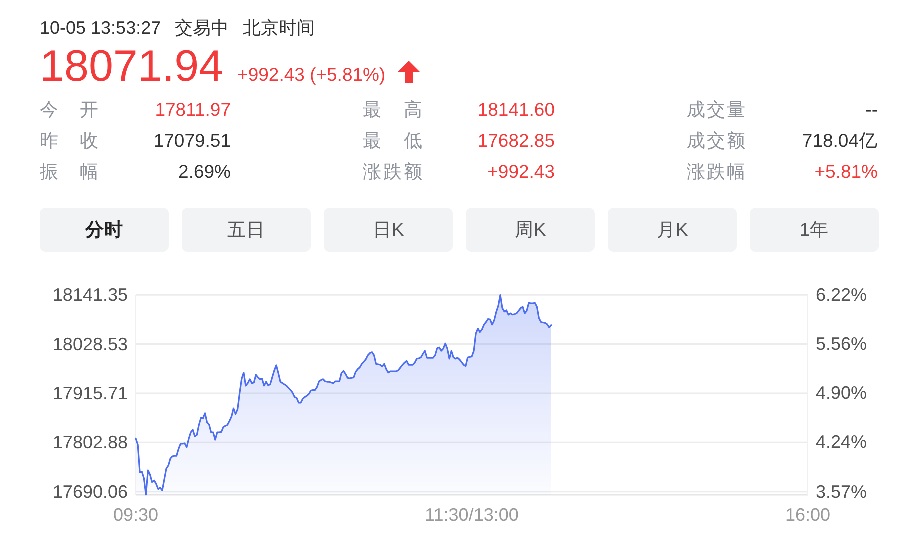 This screenshot has height=534, width=920. Describe the element at coordinates (846, 171) in the screenshot. I see `text: +5.81%` at that location.